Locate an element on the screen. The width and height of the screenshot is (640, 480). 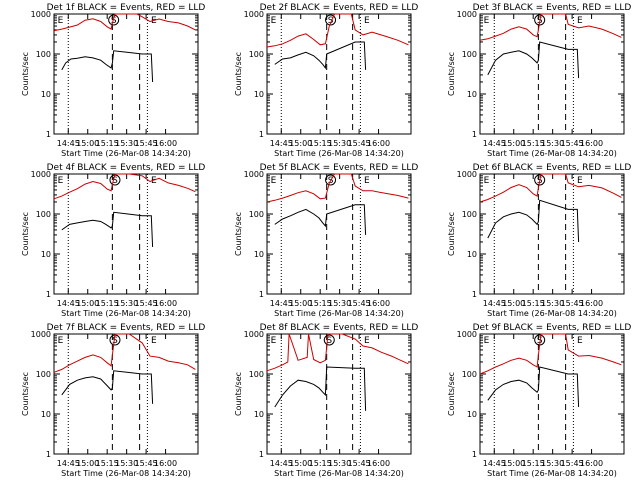
chart-title: Det 5f BLACK = Events, RED = LLD is located at coordinates (339, 168).